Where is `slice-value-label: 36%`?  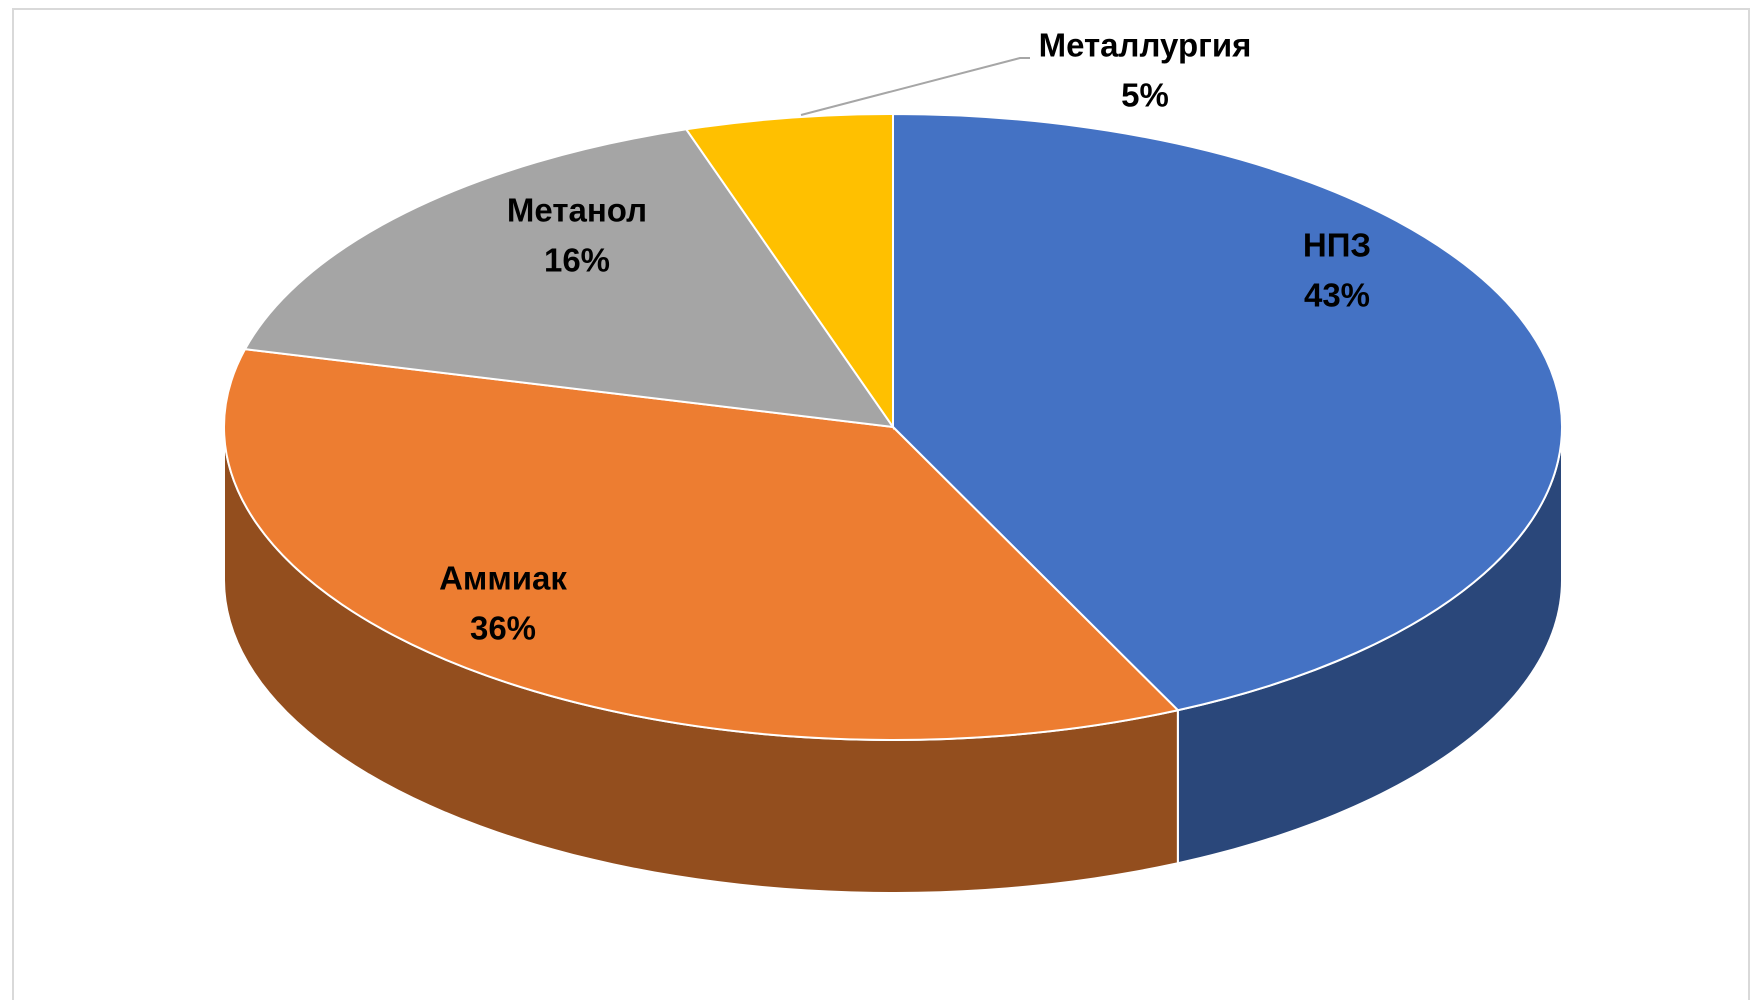 slice-value-label: 36% is located at coordinates (503, 628).